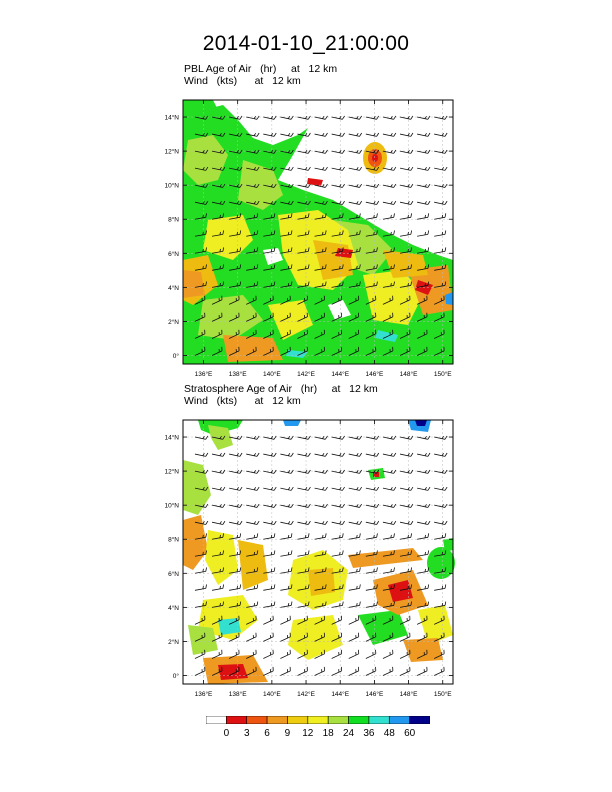 This screenshot has height=792, width=612. Describe the element at coordinates (173, 608) in the screenshot. I see `lat-tick-label: 4°N` at that location.